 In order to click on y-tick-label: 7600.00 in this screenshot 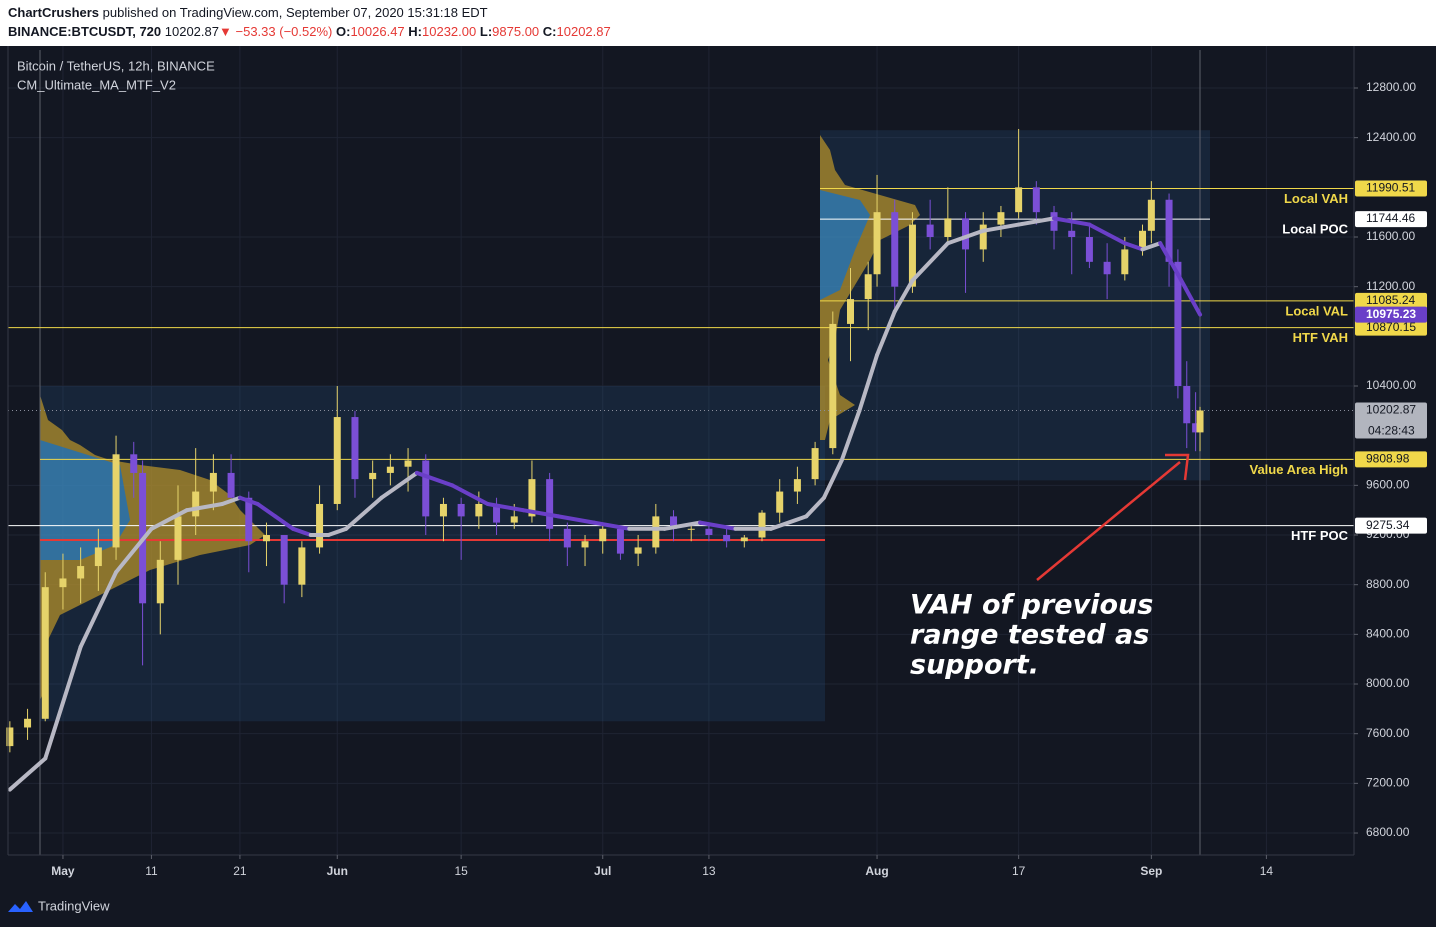, I will do `click(1388, 733)`.